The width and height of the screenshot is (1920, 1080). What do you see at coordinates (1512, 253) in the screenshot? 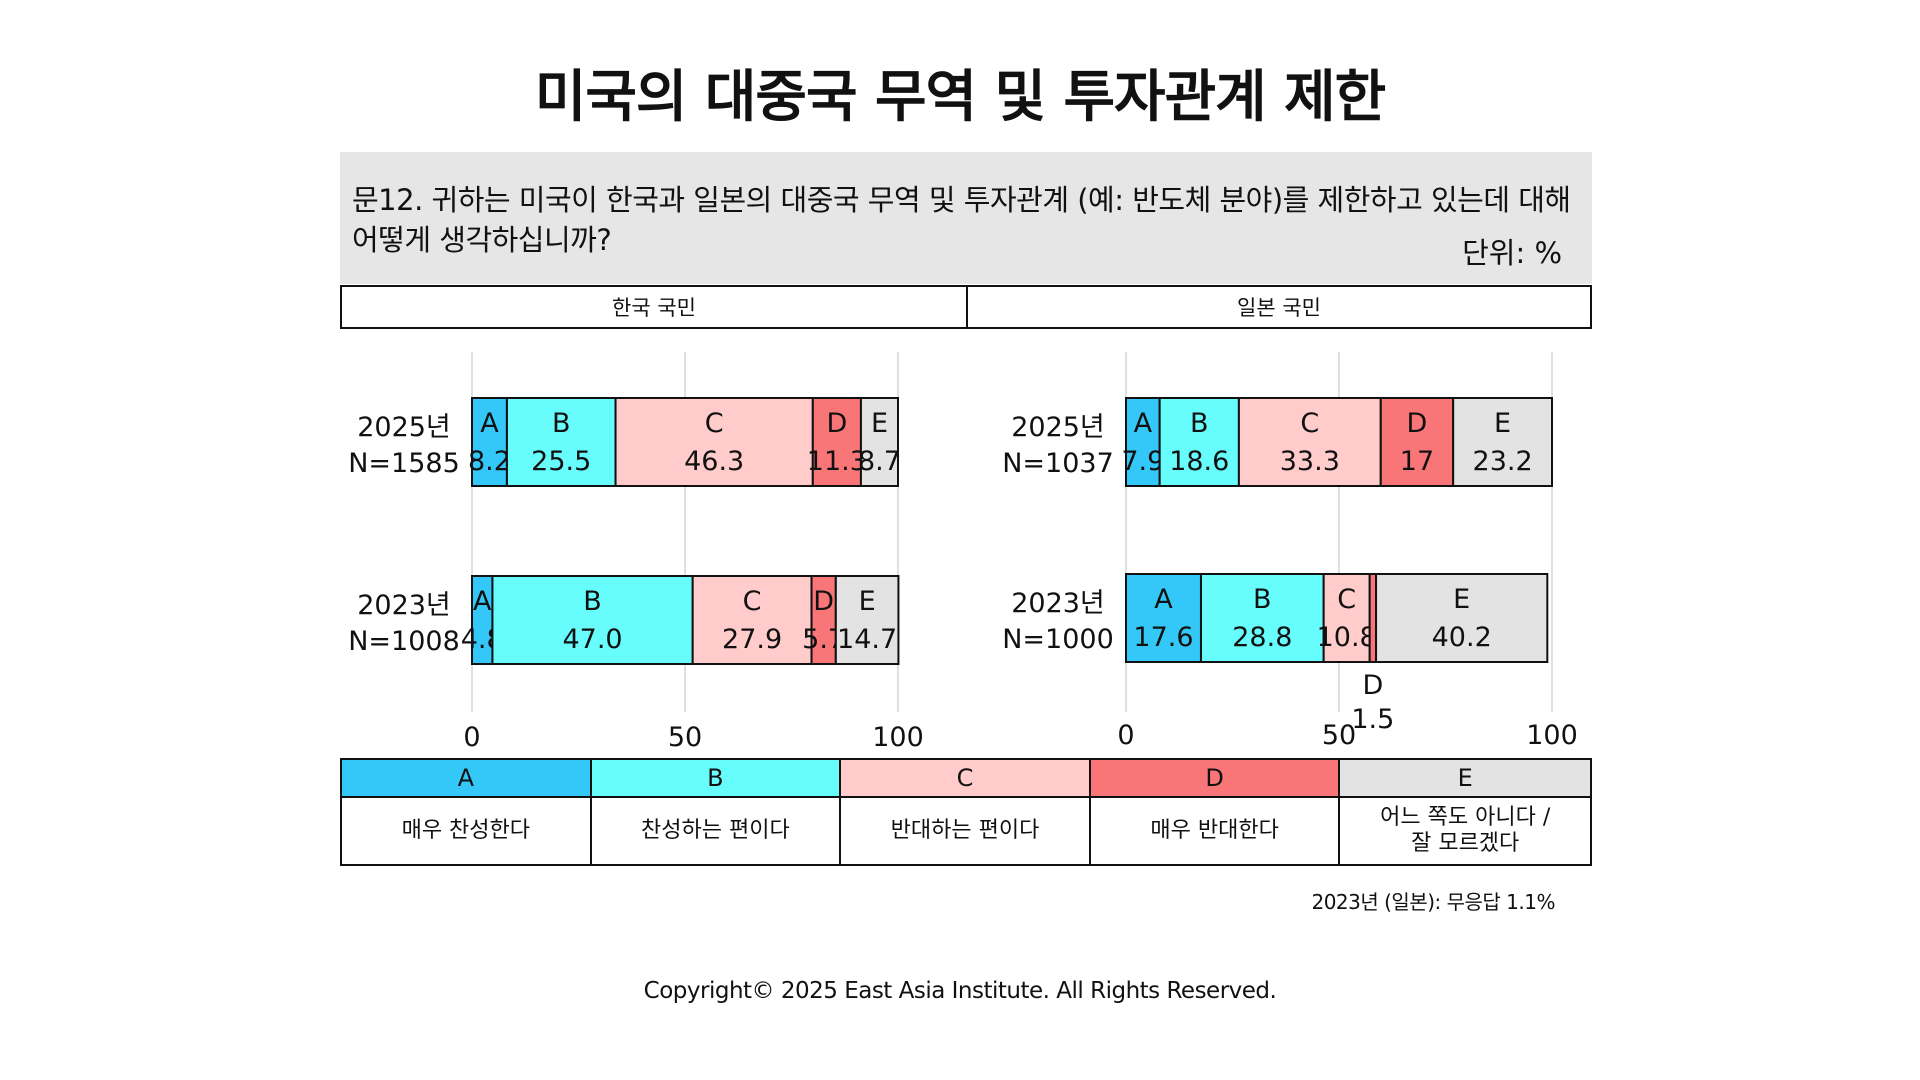
I see `unit-label: 단위: %` at bounding box center [1512, 253].